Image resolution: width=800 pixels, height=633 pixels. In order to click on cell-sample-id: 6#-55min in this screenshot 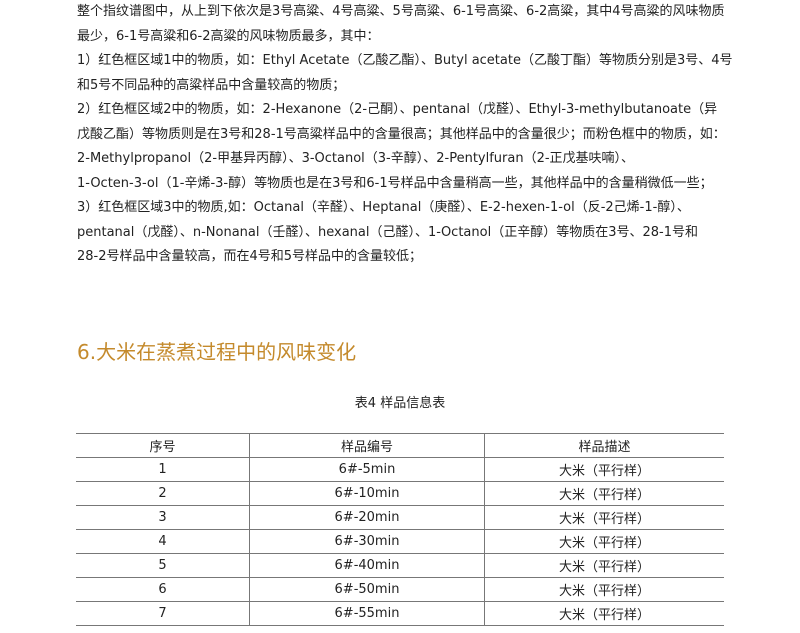, I will do `click(367, 613)`.